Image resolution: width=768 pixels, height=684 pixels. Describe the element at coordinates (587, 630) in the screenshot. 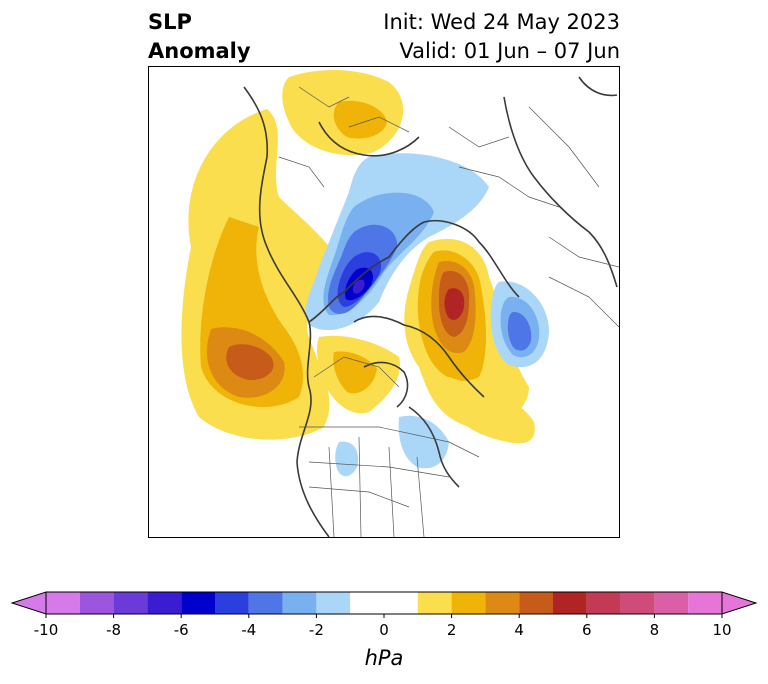

I see `colorbar-tick-label: 6` at that location.